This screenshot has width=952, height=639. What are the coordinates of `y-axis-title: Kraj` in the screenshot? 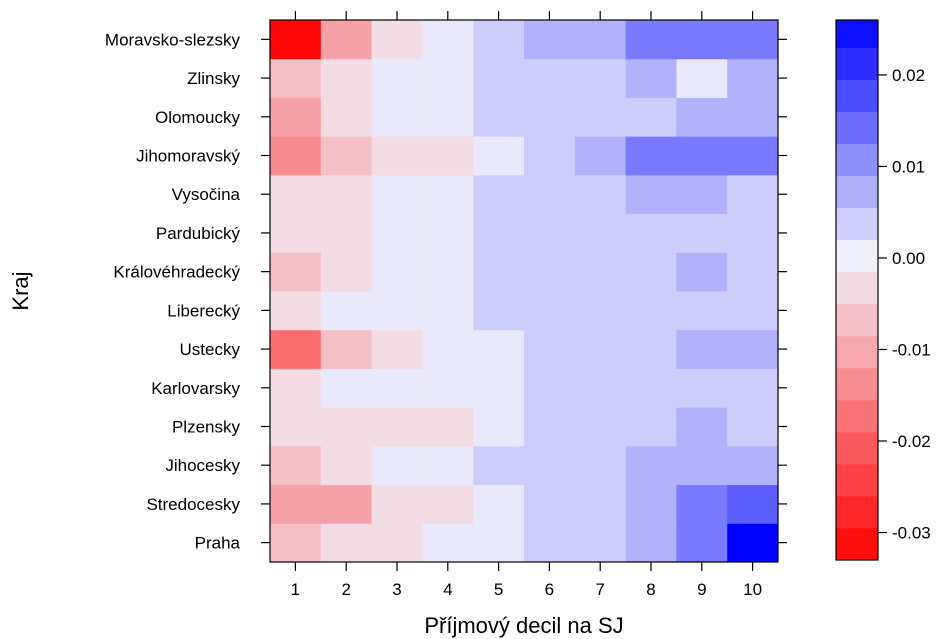 It's located at (20, 290).